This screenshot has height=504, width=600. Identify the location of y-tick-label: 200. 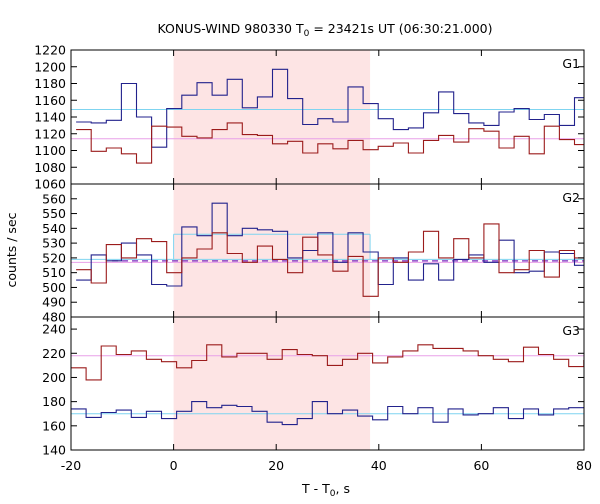
(54, 377).